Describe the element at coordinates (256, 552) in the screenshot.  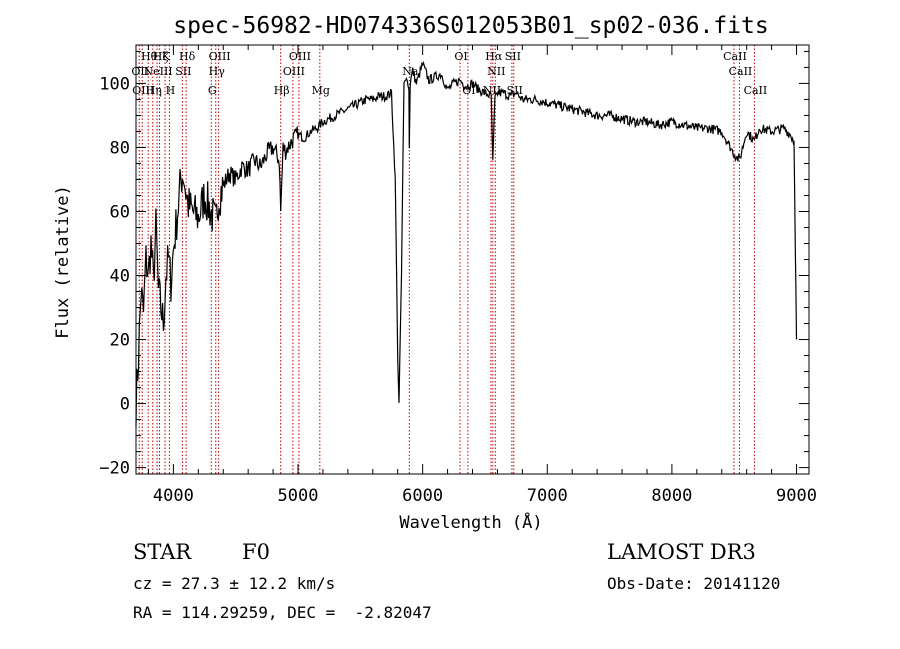
I see `subclass: F0` at that location.